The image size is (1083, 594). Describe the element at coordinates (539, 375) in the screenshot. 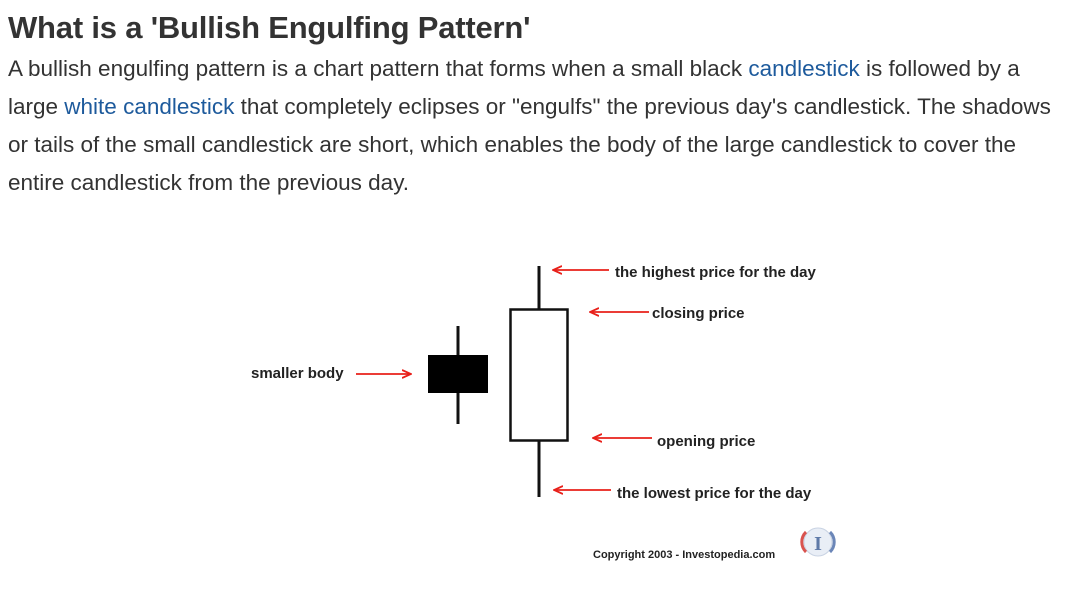

I see `large-candle-body` at that location.